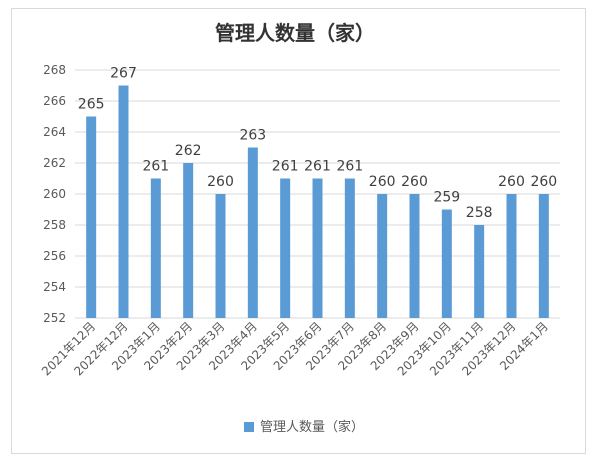 Image resolution: width=608 pixels, height=465 pixels. I want to click on chart-title: 管理人数量（家）, so click(295, 33).